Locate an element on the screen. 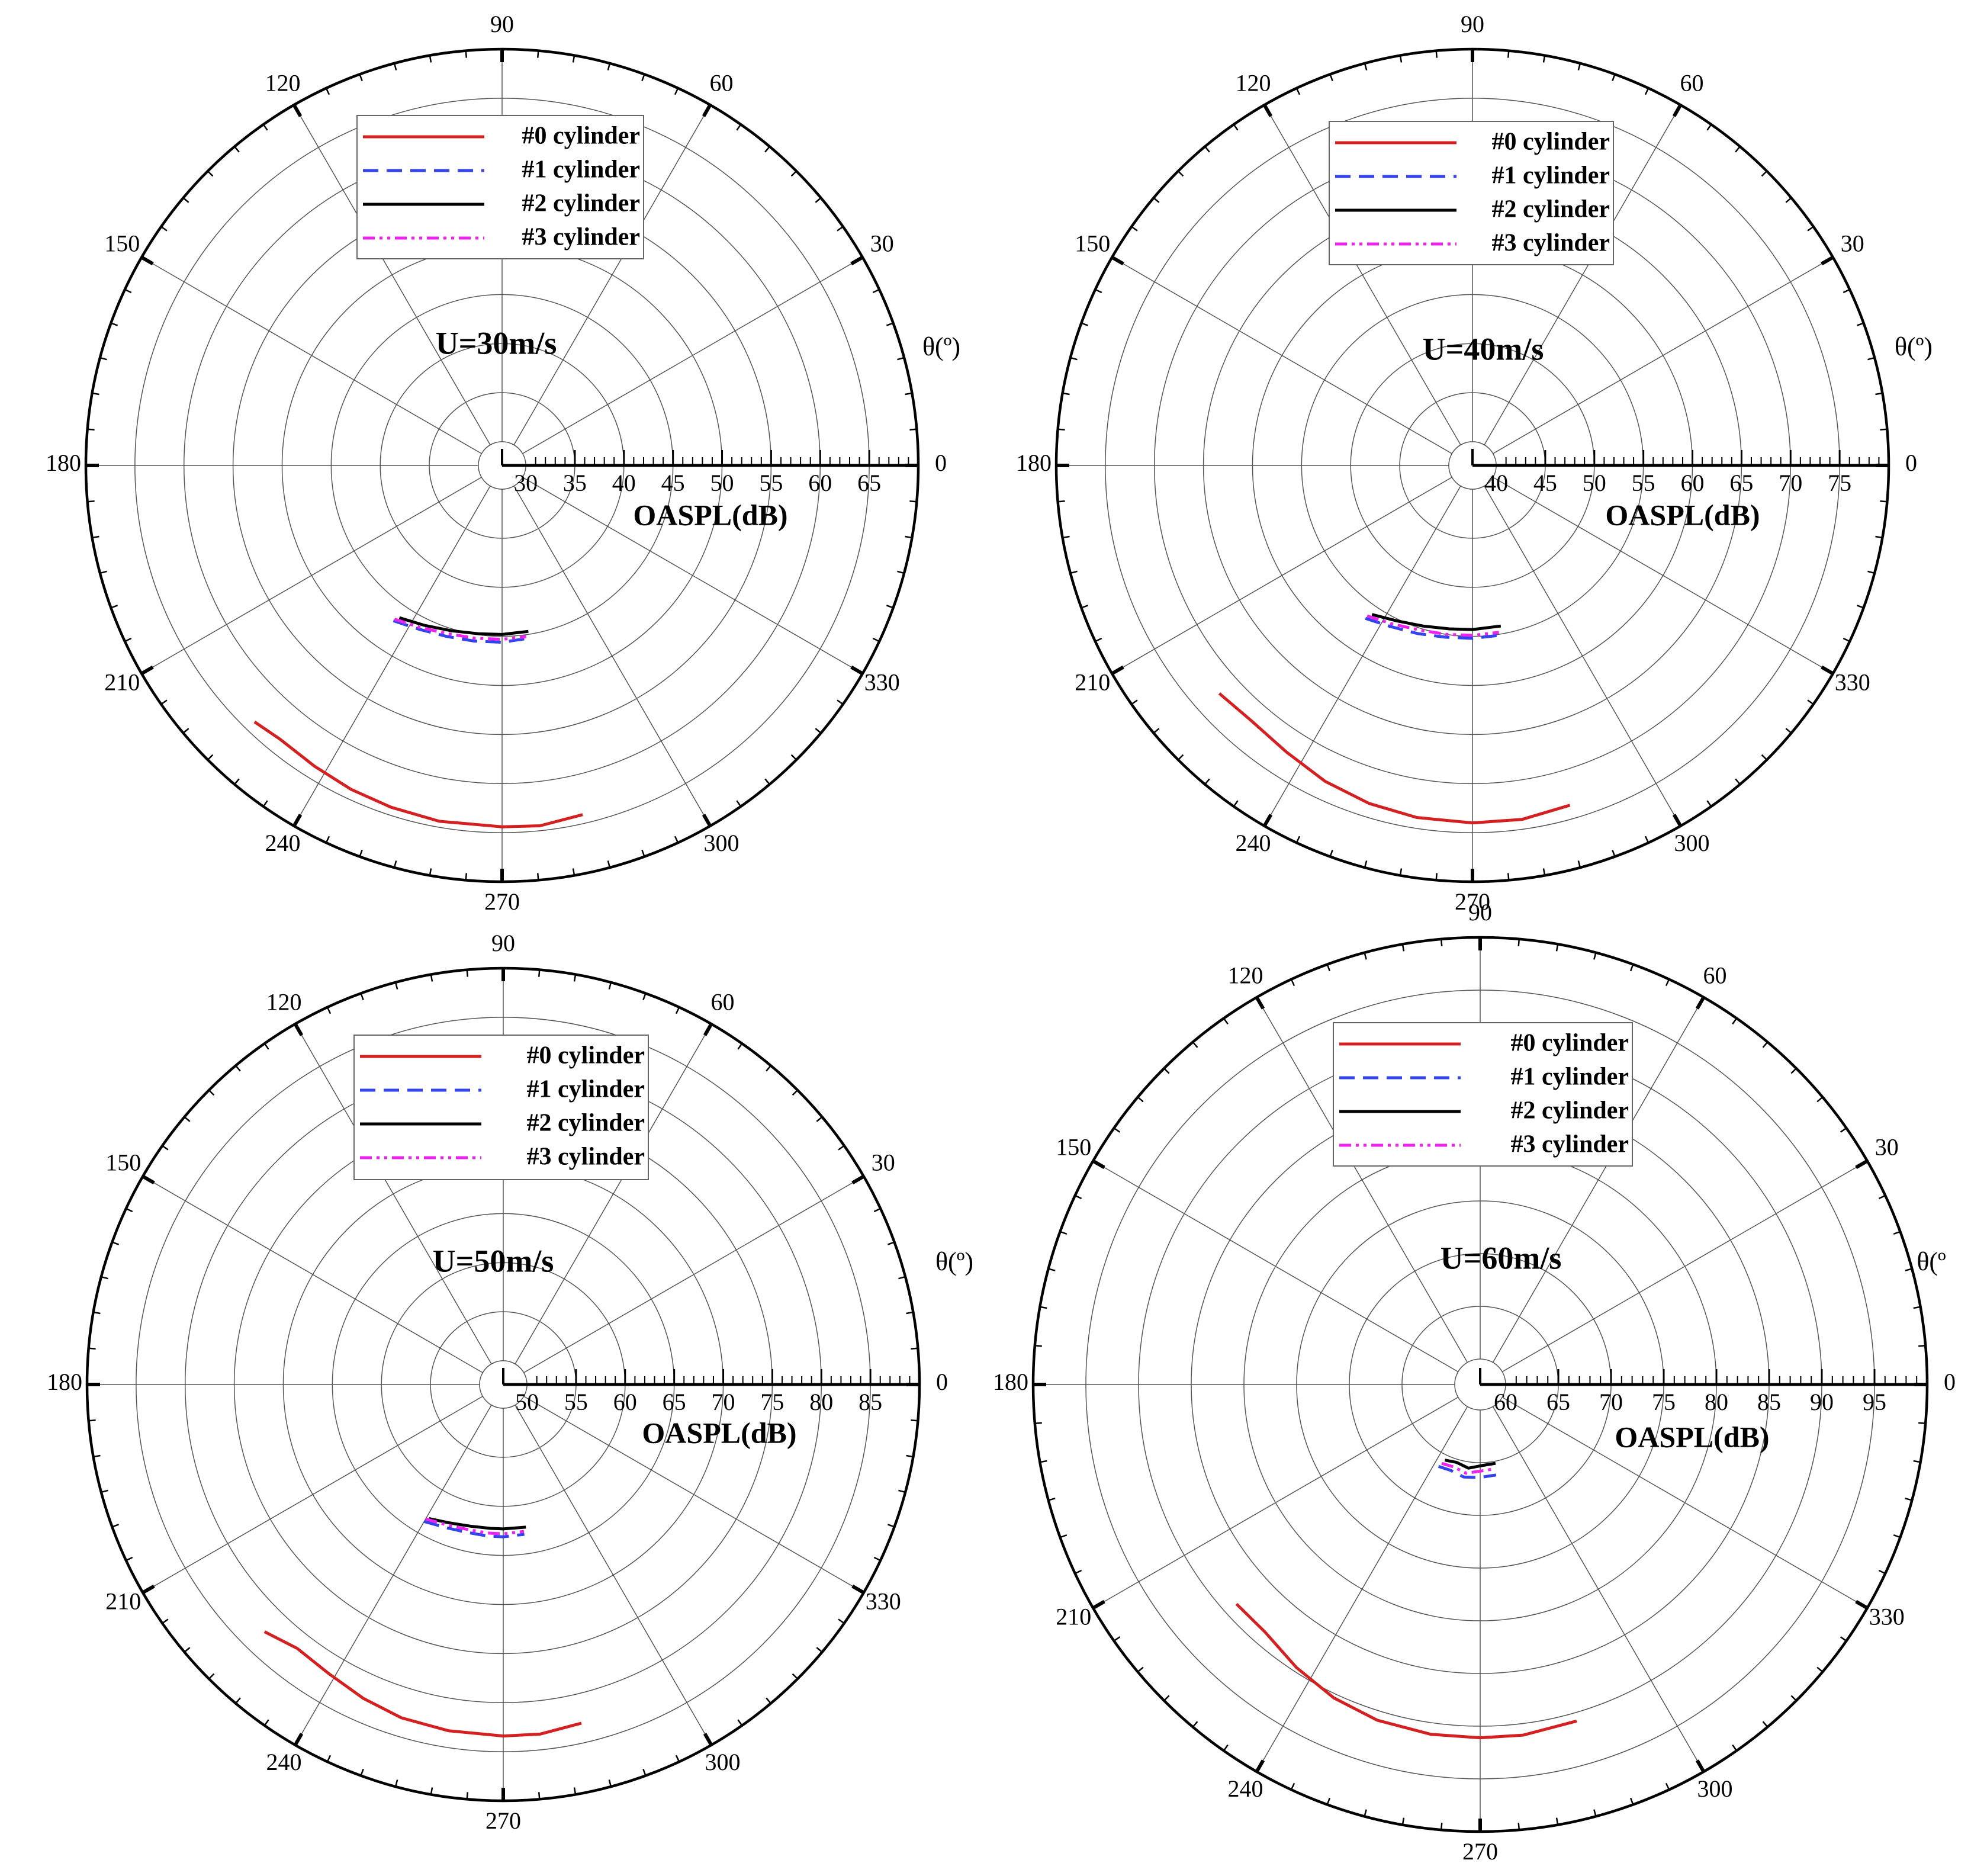 Image resolution: width=1971 pixels, height=1876 pixels. theta-axis-label: θ(º) is located at coordinates (954, 1261).